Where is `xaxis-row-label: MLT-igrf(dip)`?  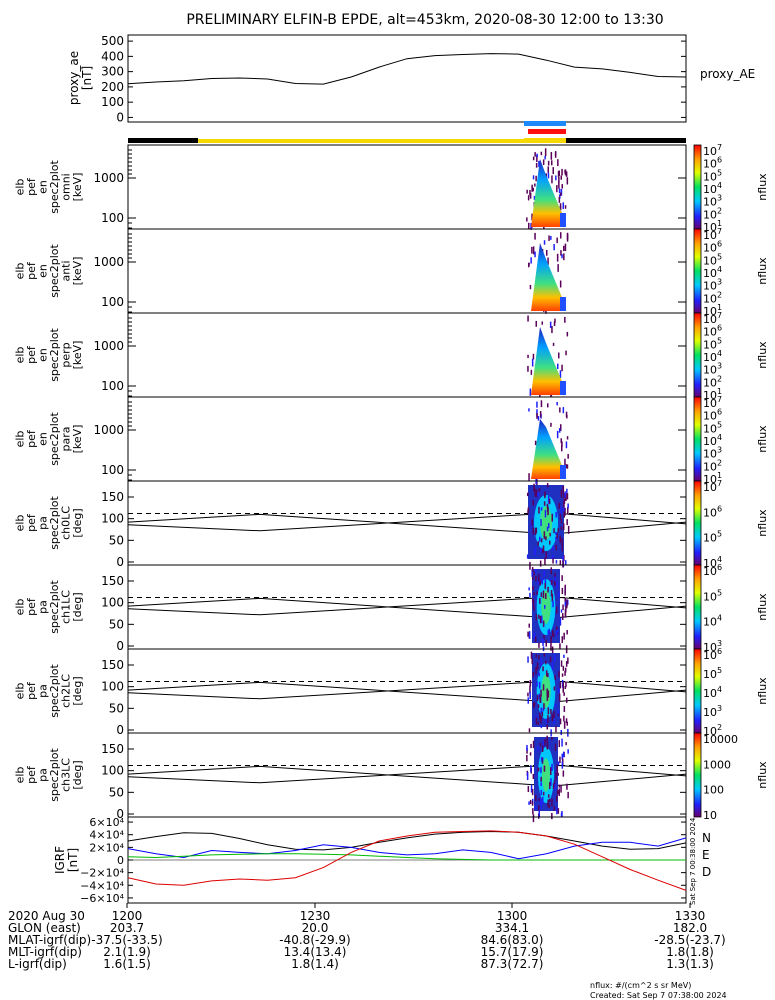
xaxis-row-label: MLT-igrf(dip) is located at coordinates (45, 952).